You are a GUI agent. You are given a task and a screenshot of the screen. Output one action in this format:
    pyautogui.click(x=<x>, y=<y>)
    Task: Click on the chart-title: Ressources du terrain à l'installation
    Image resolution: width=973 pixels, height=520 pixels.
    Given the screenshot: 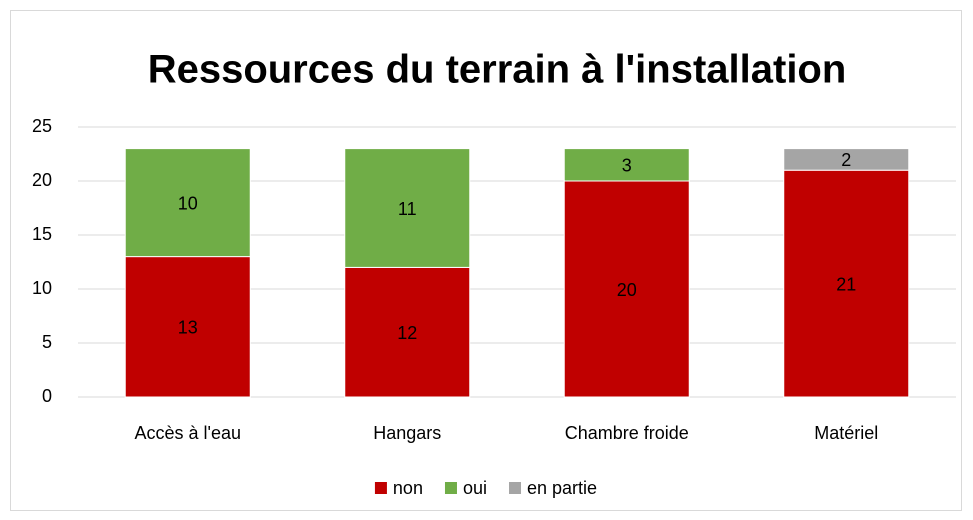 What is the action you would take?
    pyautogui.click(x=497, y=70)
    